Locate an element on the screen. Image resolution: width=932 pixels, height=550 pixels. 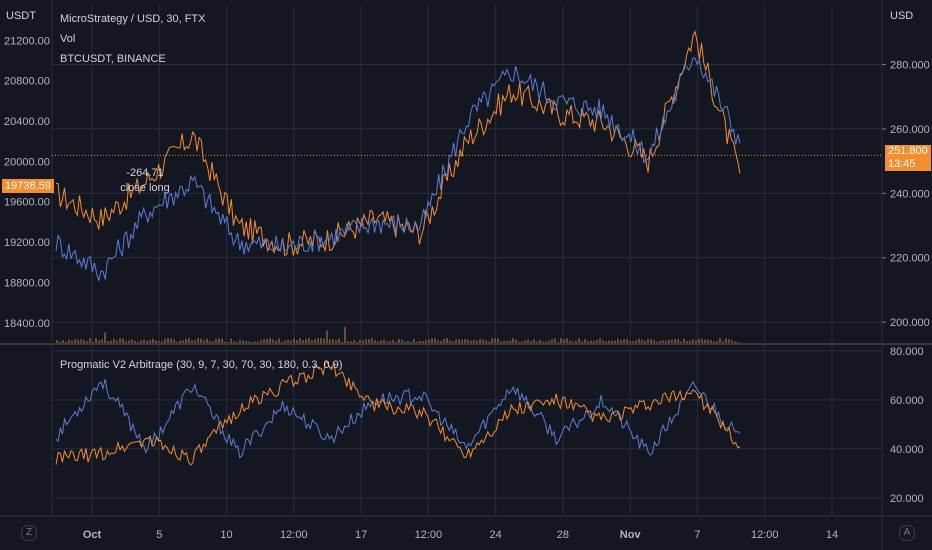
trade-annotation-value: -264.71 is located at coordinates (144, 173).